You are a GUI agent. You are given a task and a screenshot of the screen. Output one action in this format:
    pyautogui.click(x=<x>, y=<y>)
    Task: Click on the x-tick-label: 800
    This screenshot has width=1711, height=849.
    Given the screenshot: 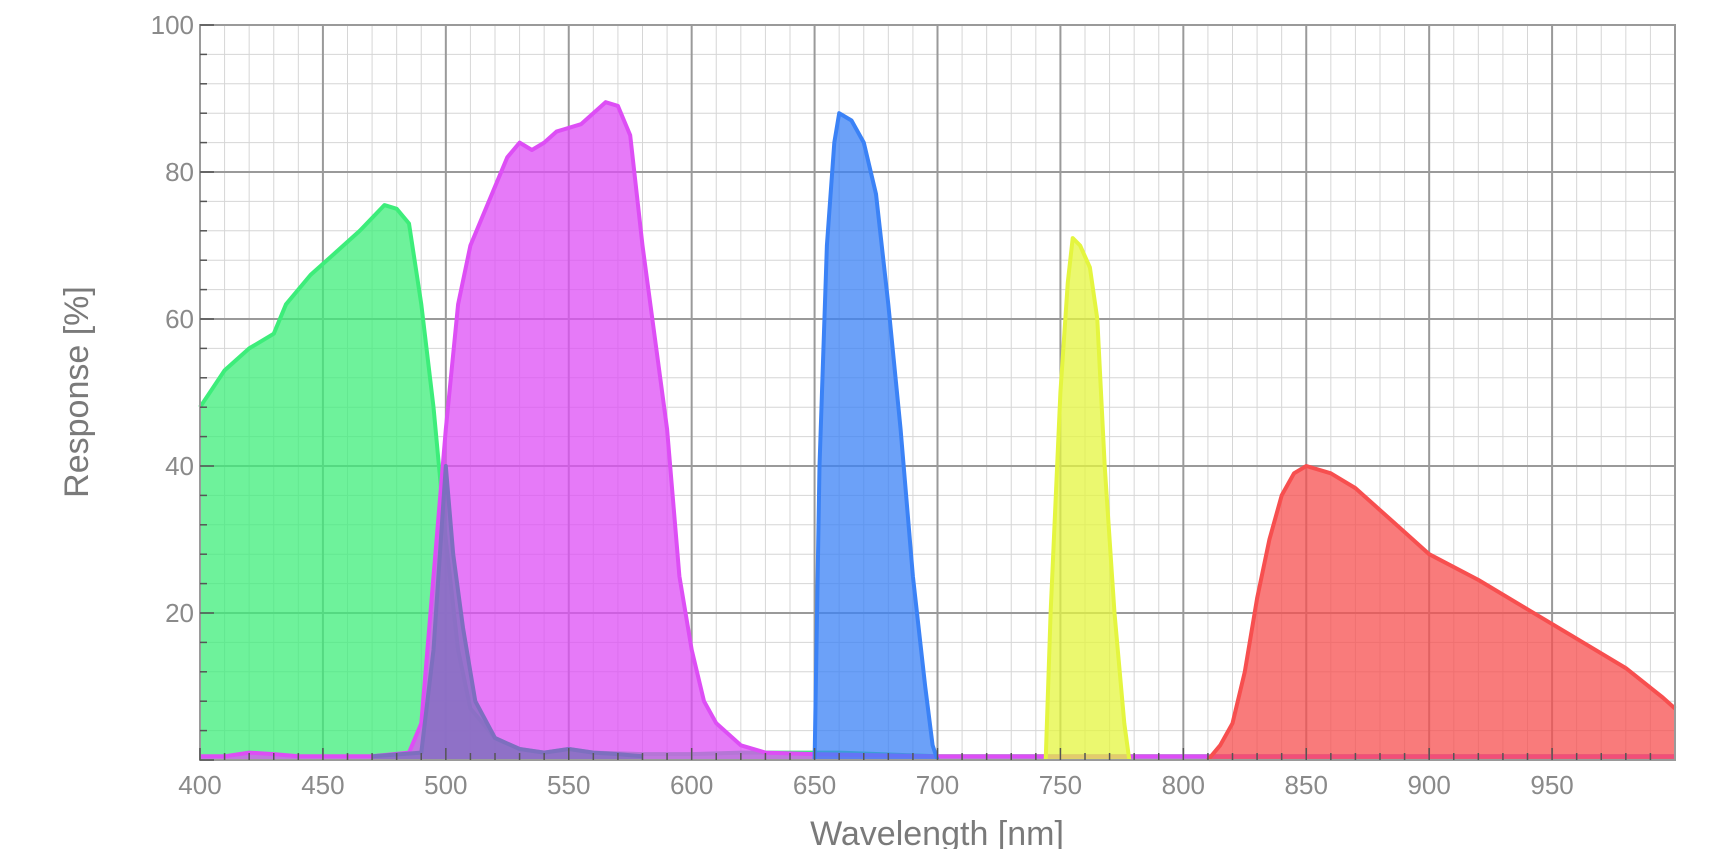 What is the action you would take?
    pyautogui.click(x=1183, y=785)
    